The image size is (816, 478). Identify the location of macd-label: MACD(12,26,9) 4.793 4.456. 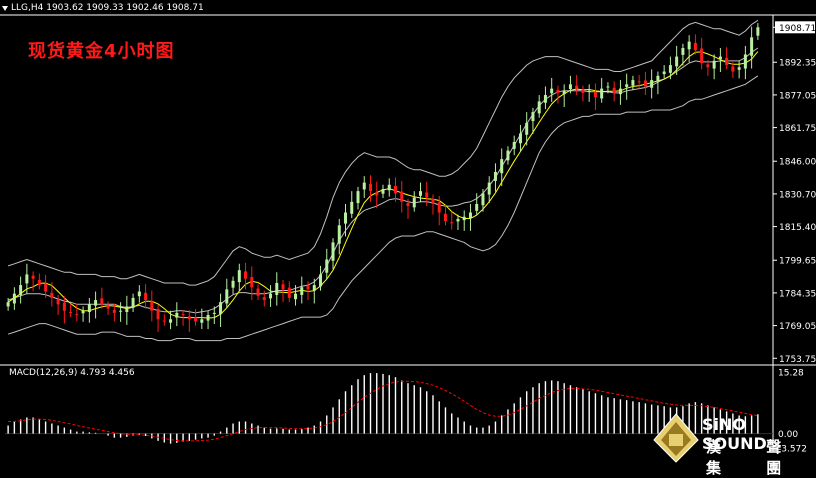
(72, 373).